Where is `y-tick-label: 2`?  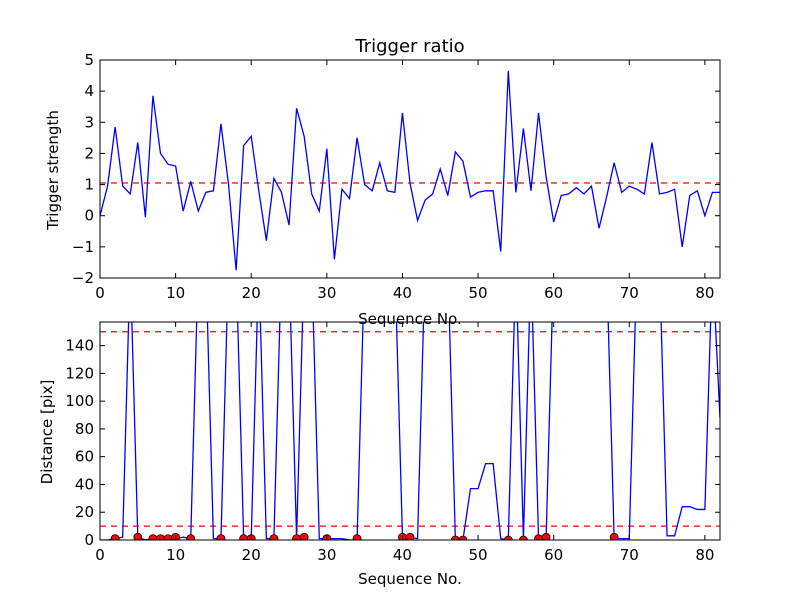
y-tick-label: 2 is located at coordinates (89, 153).